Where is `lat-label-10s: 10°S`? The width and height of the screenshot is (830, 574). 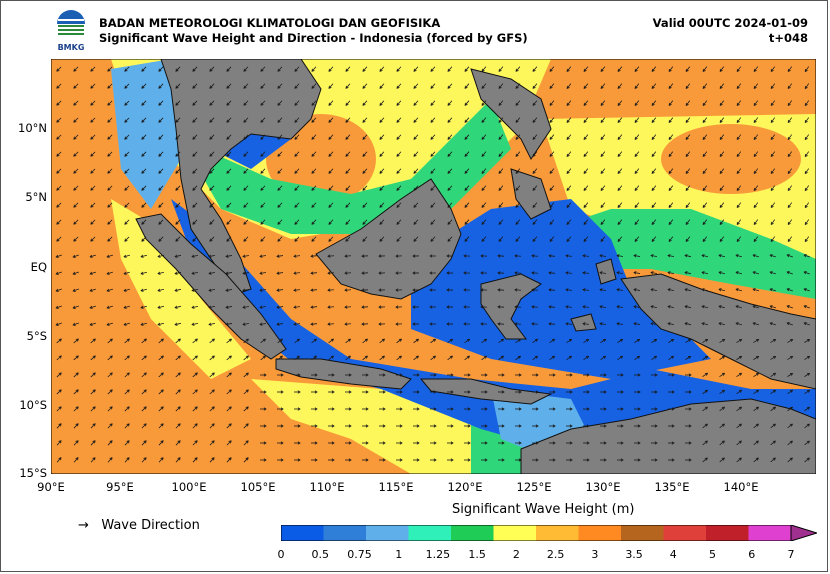
lat-label-10s: 10°S is located at coordinates (33, 405).